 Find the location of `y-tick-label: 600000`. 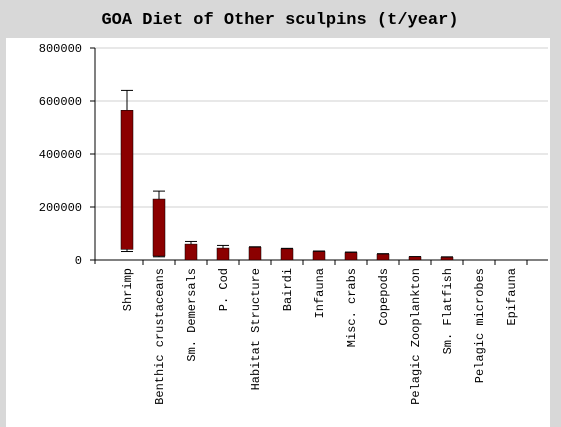

y-tick-label: 600000 is located at coordinates (60, 102).